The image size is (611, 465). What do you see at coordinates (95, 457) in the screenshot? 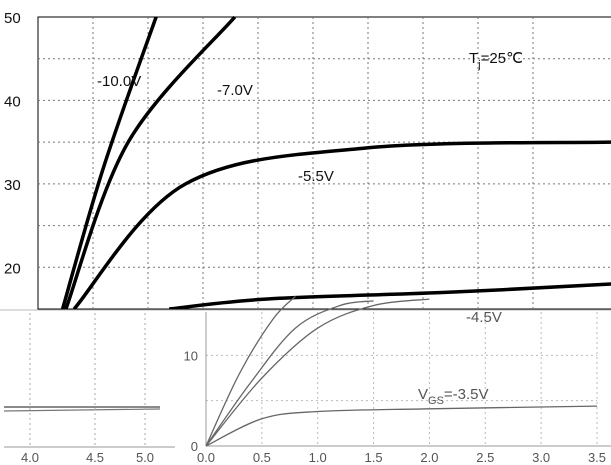
I see `lower-left-x-tick-label: 4.5` at bounding box center [95, 457].